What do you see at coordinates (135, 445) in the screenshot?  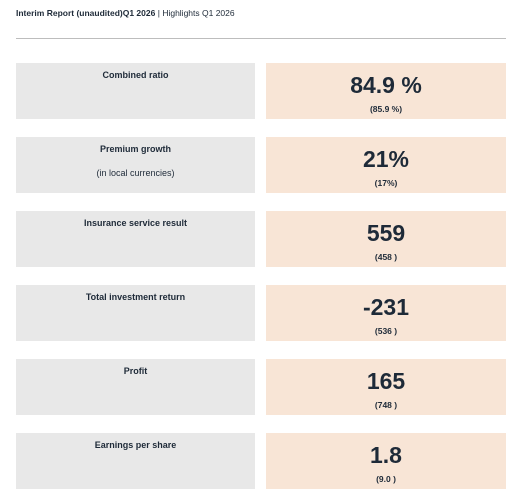 I see `metric-label: Earnings per share` at bounding box center [135, 445].